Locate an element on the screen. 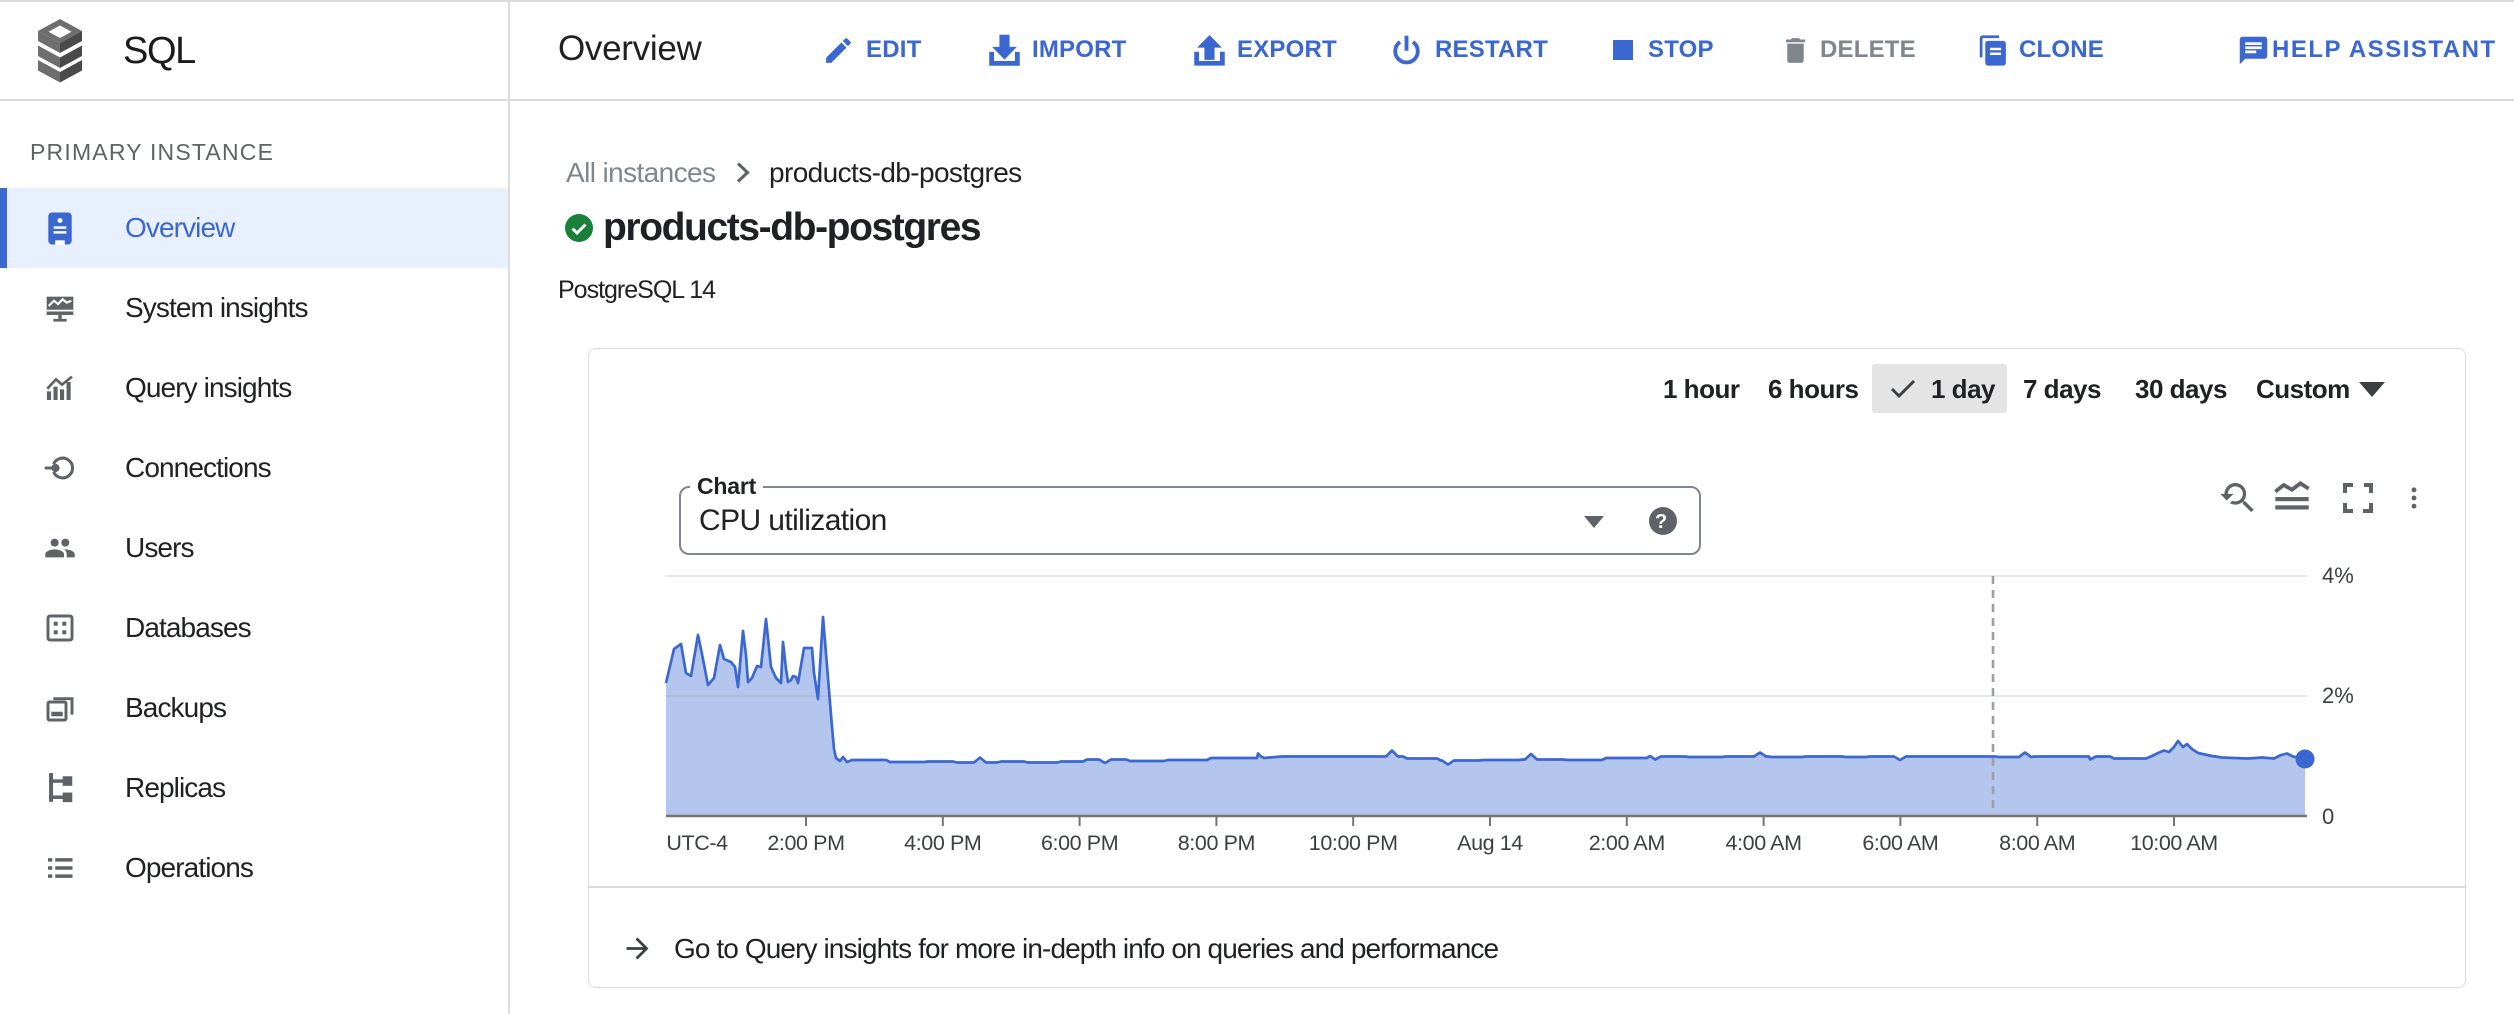 The height and width of the screenshot is (1014, 2514). svg-text: 8:00 AM is located at coordinates (2037, 843).